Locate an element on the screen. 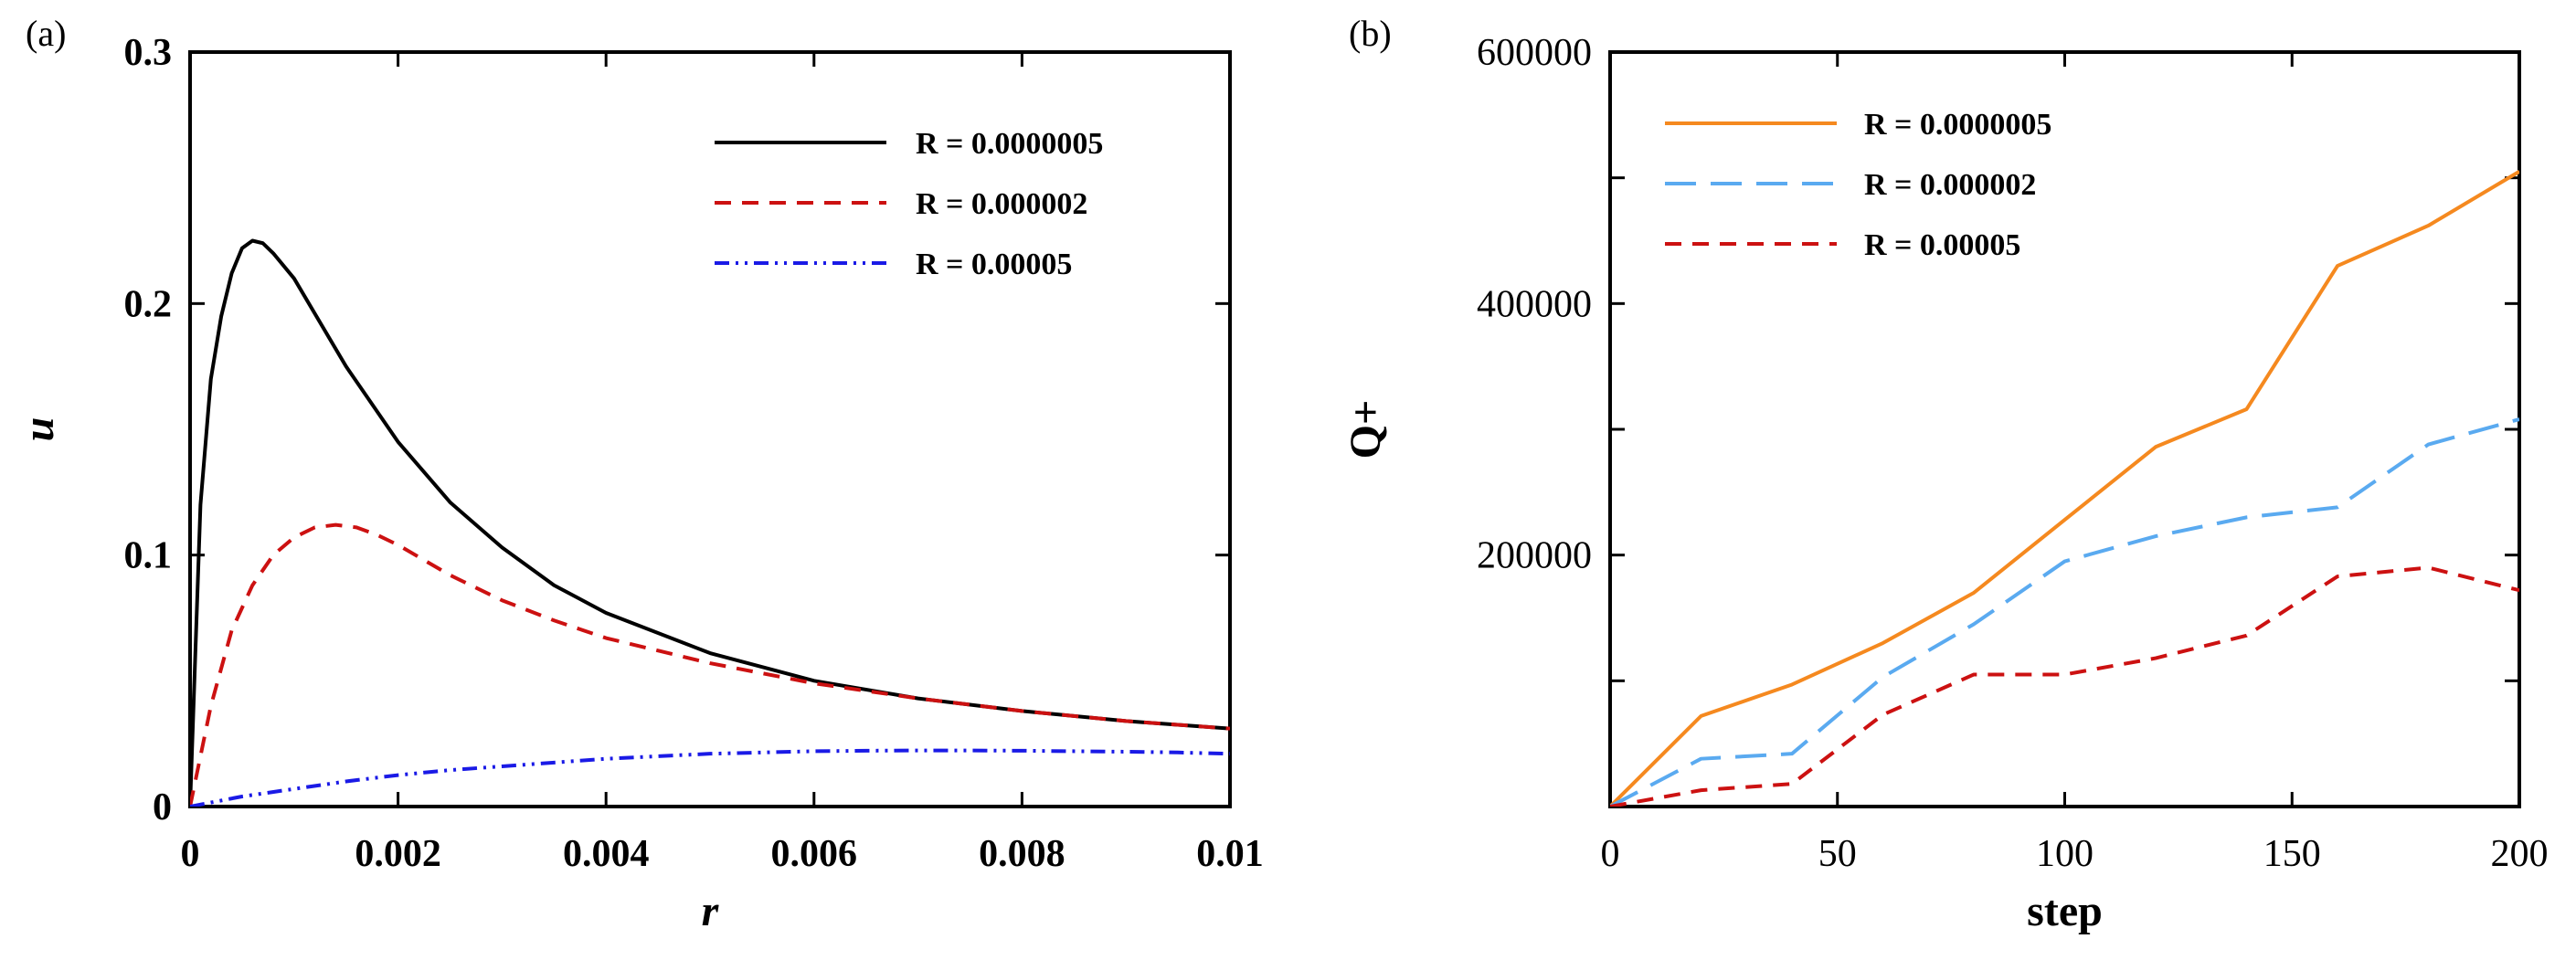 The height and width of the screenshot is (960, 2576). panel-label: (b) is located at coordinates (1370, 33).